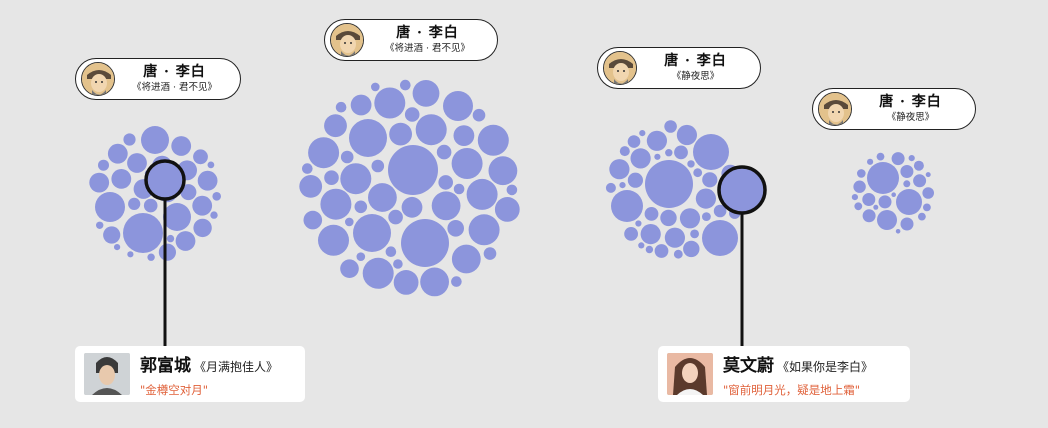 The height and width of the screenshot is (428, 1048). I want to click on singer-lyric-quote: "窗前明月光，疑是地上霜", so click(792, 389).